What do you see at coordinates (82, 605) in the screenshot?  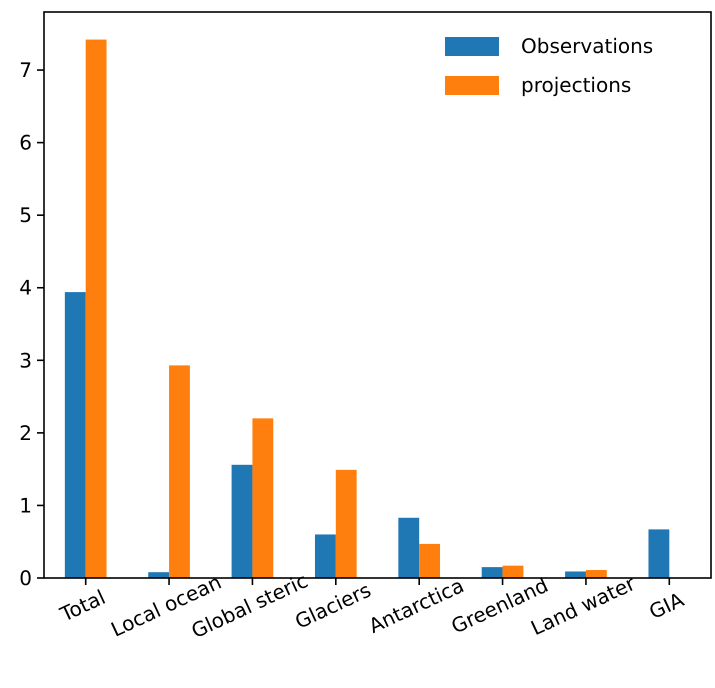 I see `x-tick-label: Total` at bounding box center [82, 605].